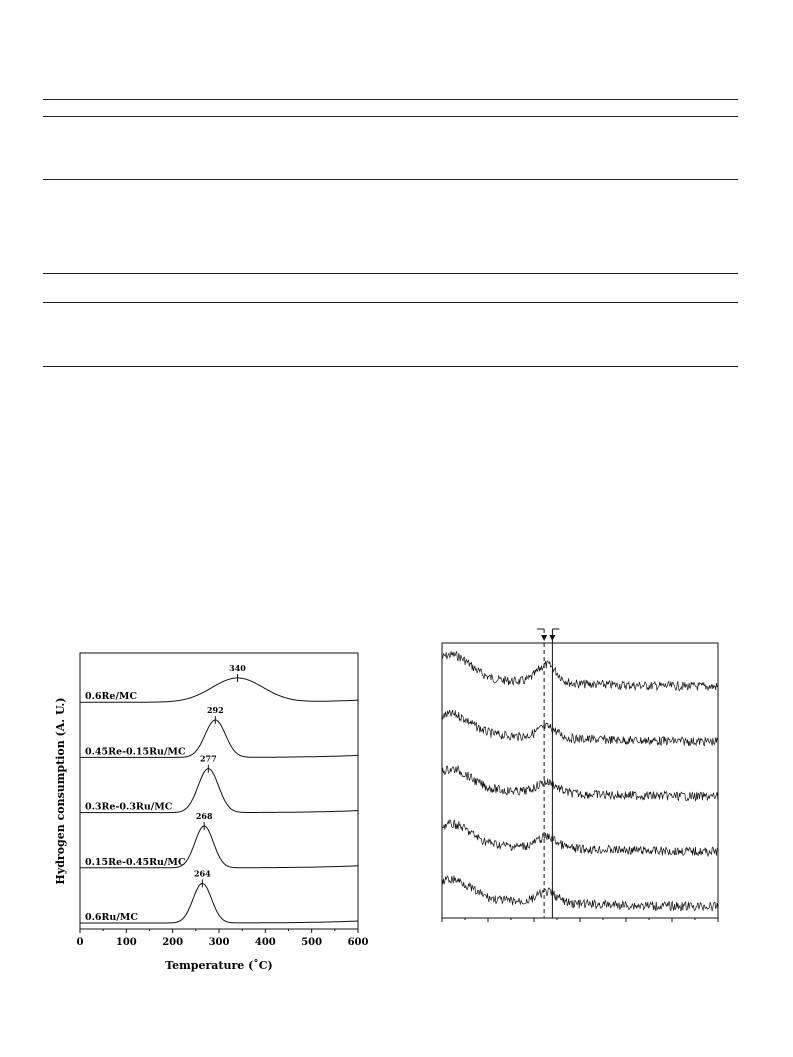 This screenshot has height=1057, width=793. I want to click on x-tick-label: 100, so click(126, 942).